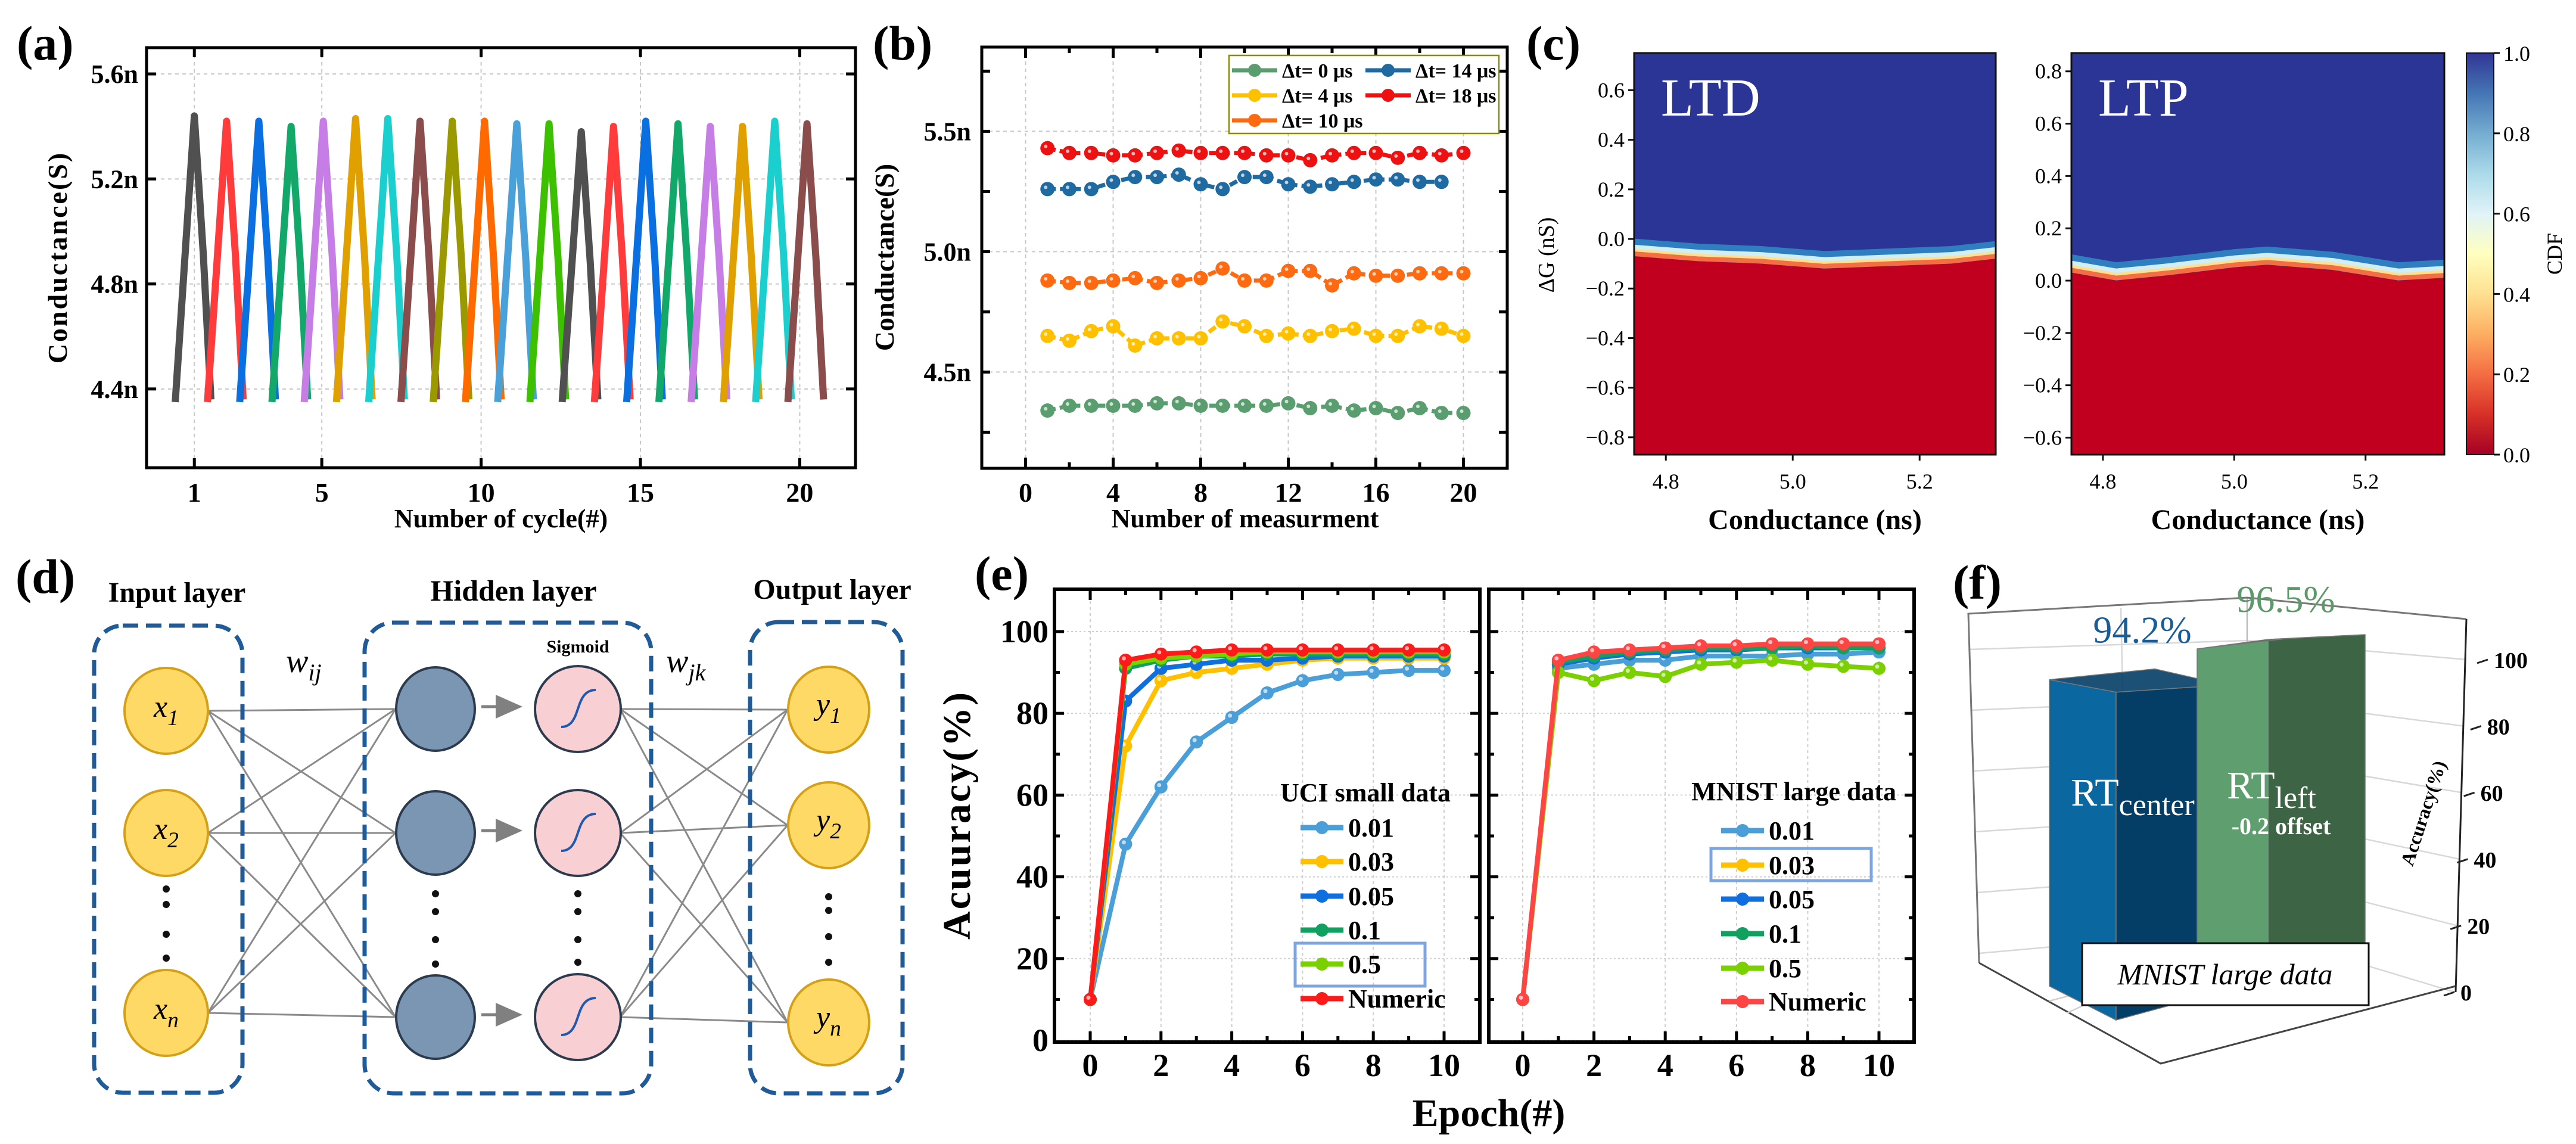 The height and width of the screenshot is (1144, 2576). What do you see at coordinates (114, 284) in the screenshot?
I see `y-tick-label: 4.8n` at bounding box center [114, 284].